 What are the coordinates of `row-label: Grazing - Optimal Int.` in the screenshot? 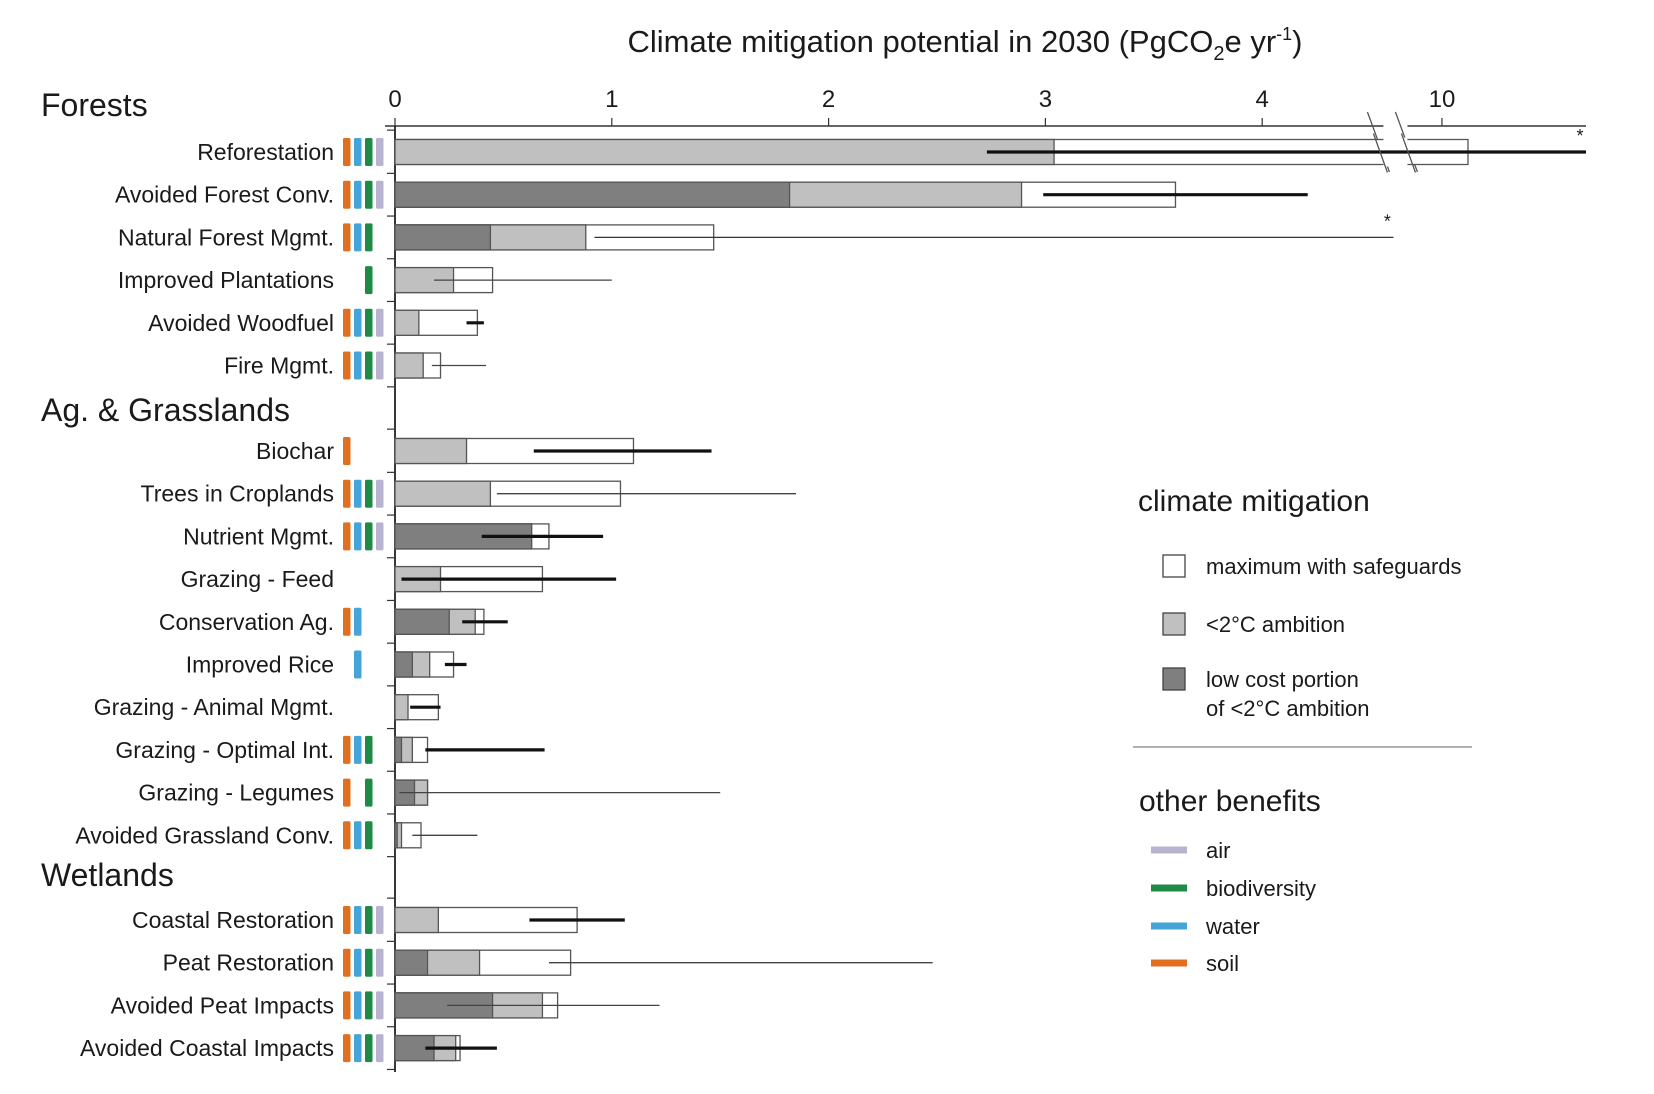 It's located at (224, 750).